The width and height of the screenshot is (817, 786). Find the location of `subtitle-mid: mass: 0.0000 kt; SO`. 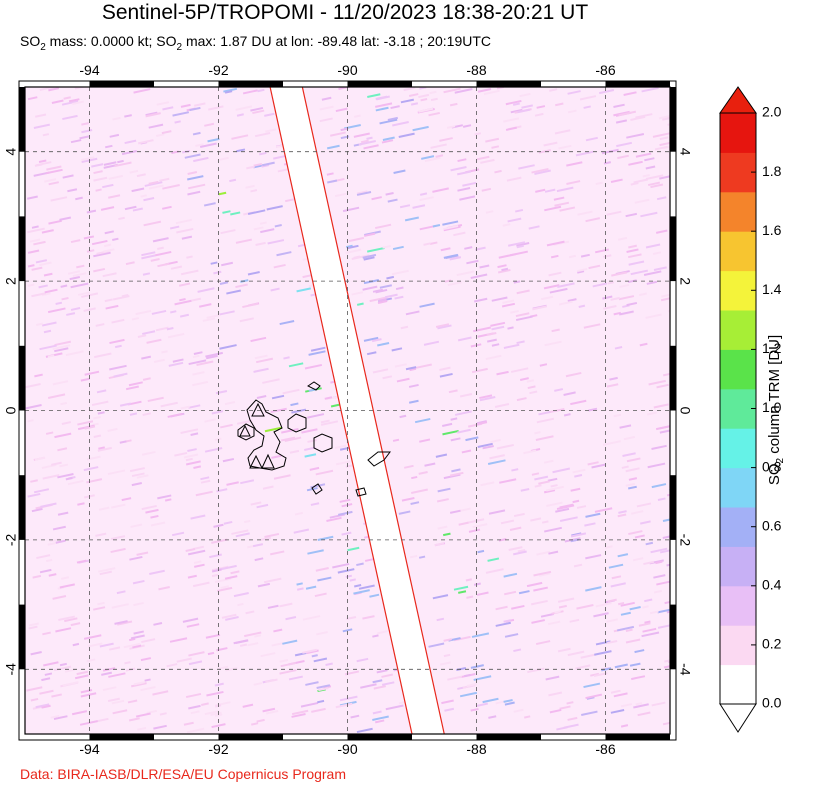

subtitle-mid: mass: 0.0000 kt; SO is located at coordinates (111, 41).